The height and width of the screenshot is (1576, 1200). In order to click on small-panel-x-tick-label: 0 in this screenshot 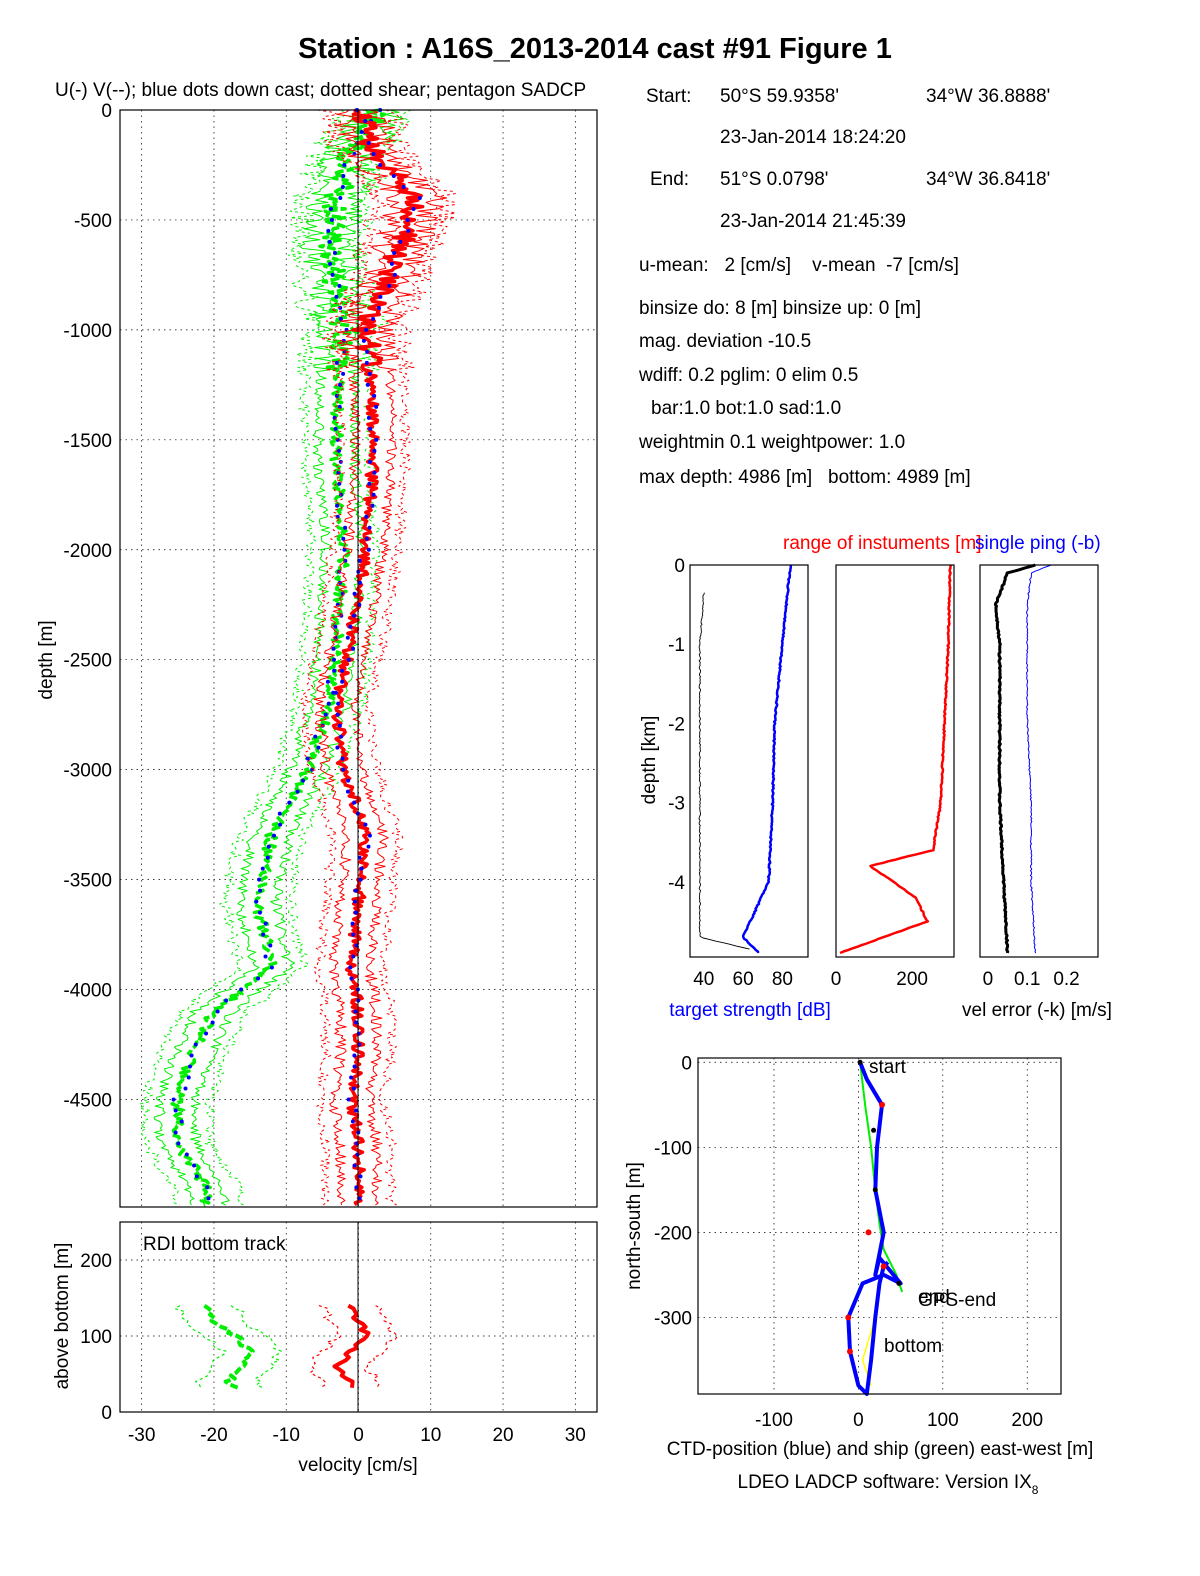, I will do `click(836, 979)`.